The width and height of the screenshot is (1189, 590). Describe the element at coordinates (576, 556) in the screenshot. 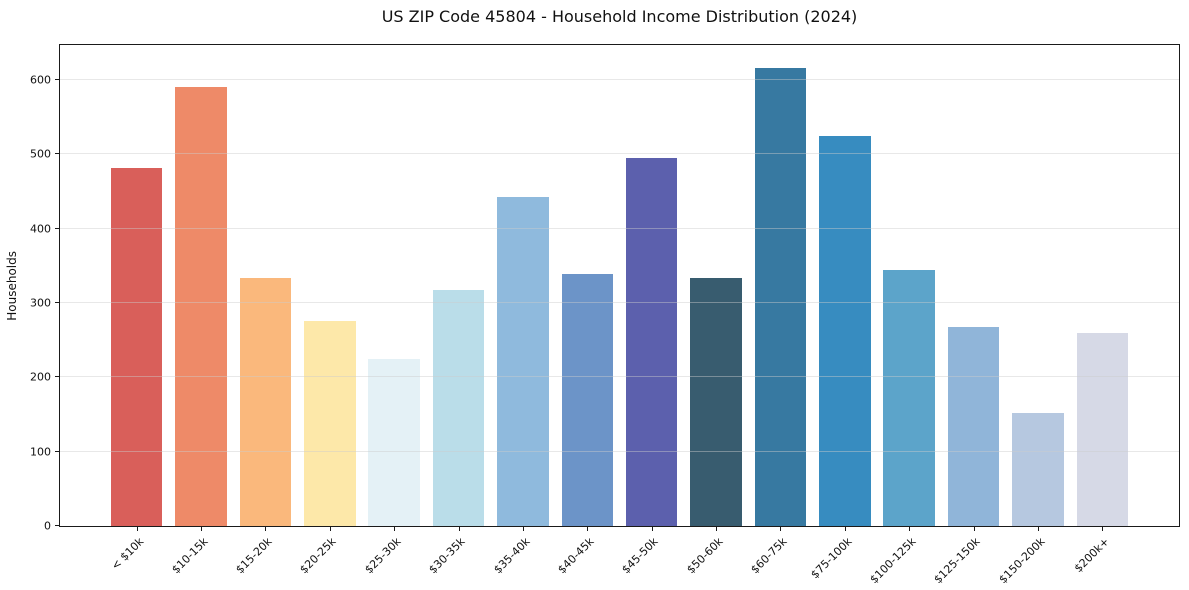

I see `x-tick-label: $40-45k` at that location.